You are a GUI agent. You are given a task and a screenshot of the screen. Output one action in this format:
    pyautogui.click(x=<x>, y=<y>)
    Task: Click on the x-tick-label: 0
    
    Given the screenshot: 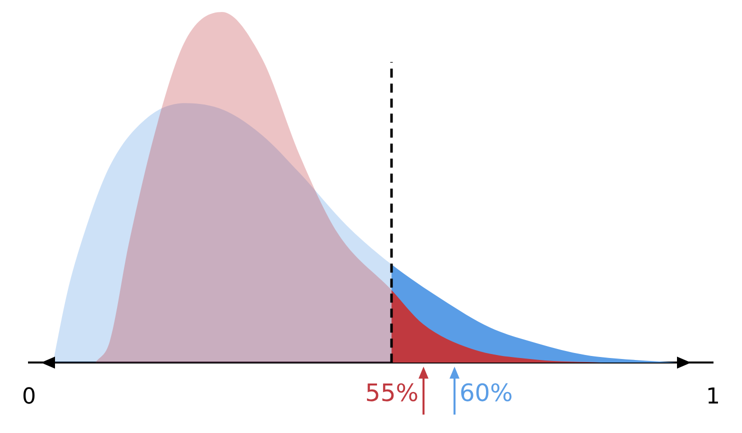 What is the action you would take?
    pyautogui.click(x=29, y=397)
    